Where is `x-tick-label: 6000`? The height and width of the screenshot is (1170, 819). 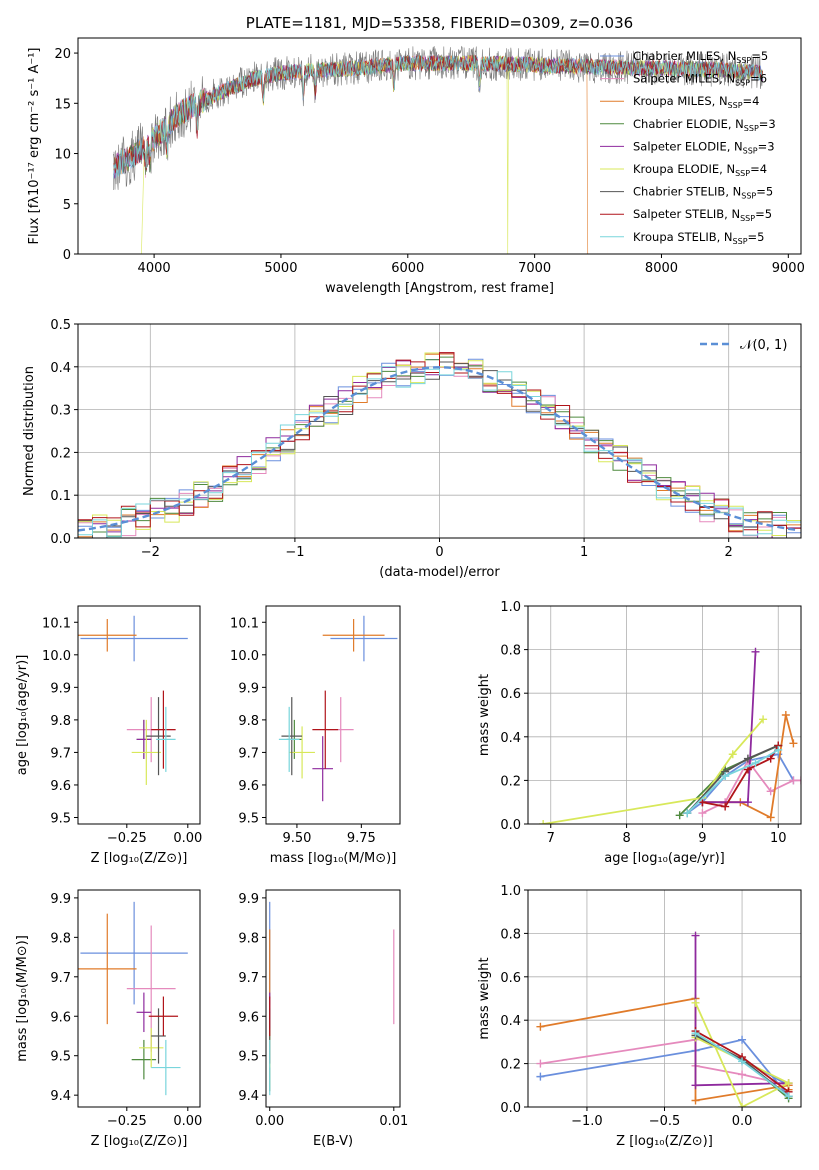 x-tick-label: 6000 is located at coordinates (407, 268).